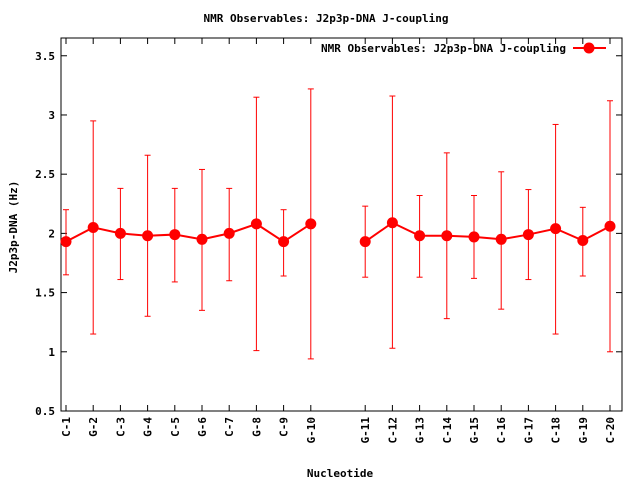 This screenshot has height=480, width=640. Describe the element at coordinates (528, 430) in the screenshot. I see `x-tick-label: G-17` at that location.